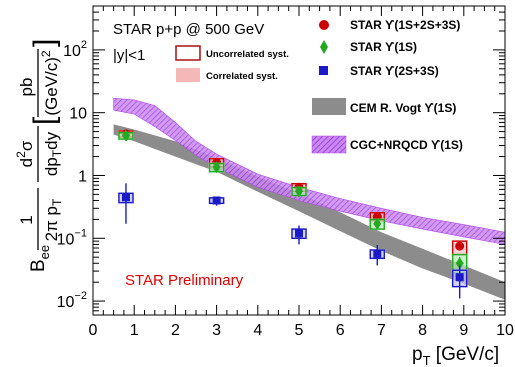 The width and height of the screenshot is (515, 367). I want to click on svg-text: dpTdy, so click(53, 153).